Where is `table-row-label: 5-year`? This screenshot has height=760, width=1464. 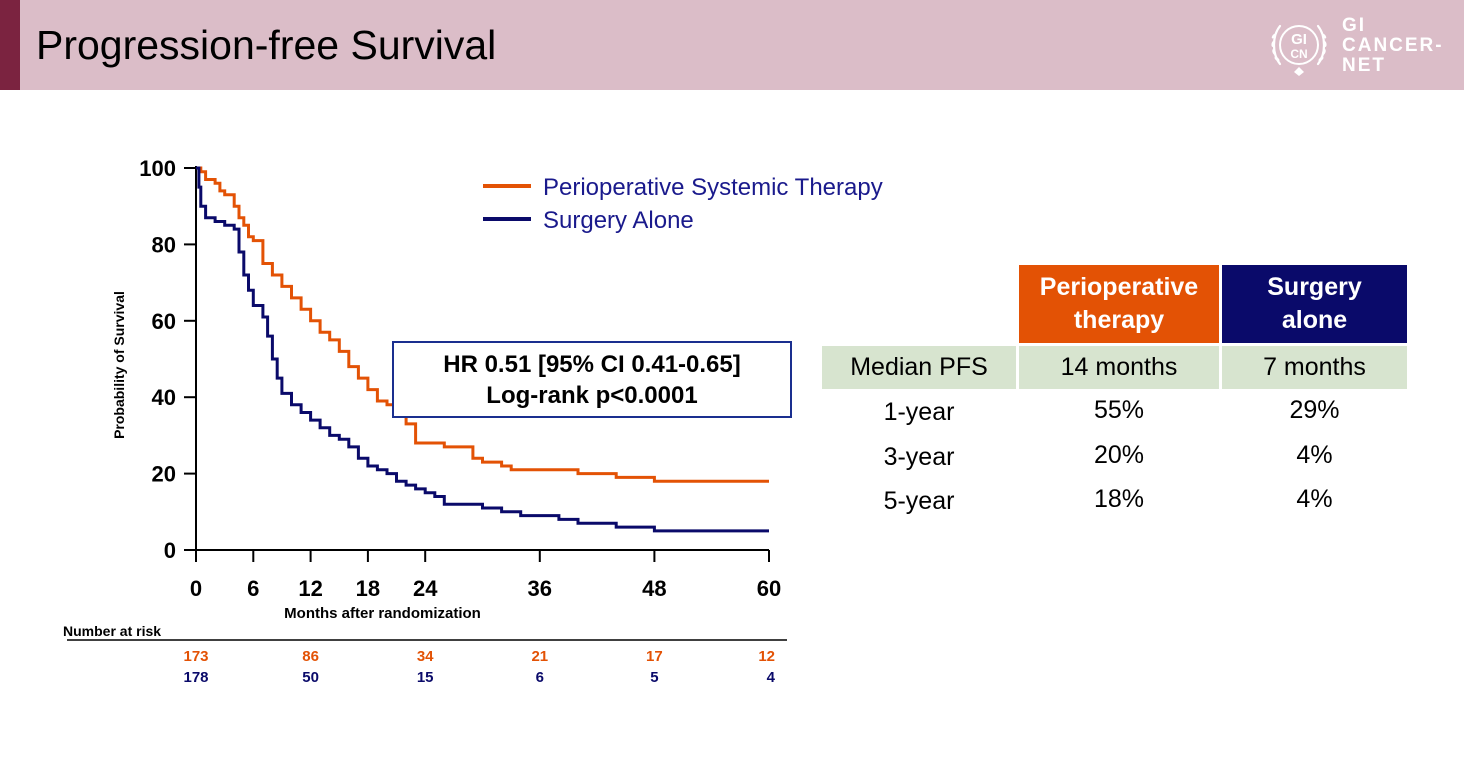
table-row-label: 5-year is located at coordinates (919, 500).